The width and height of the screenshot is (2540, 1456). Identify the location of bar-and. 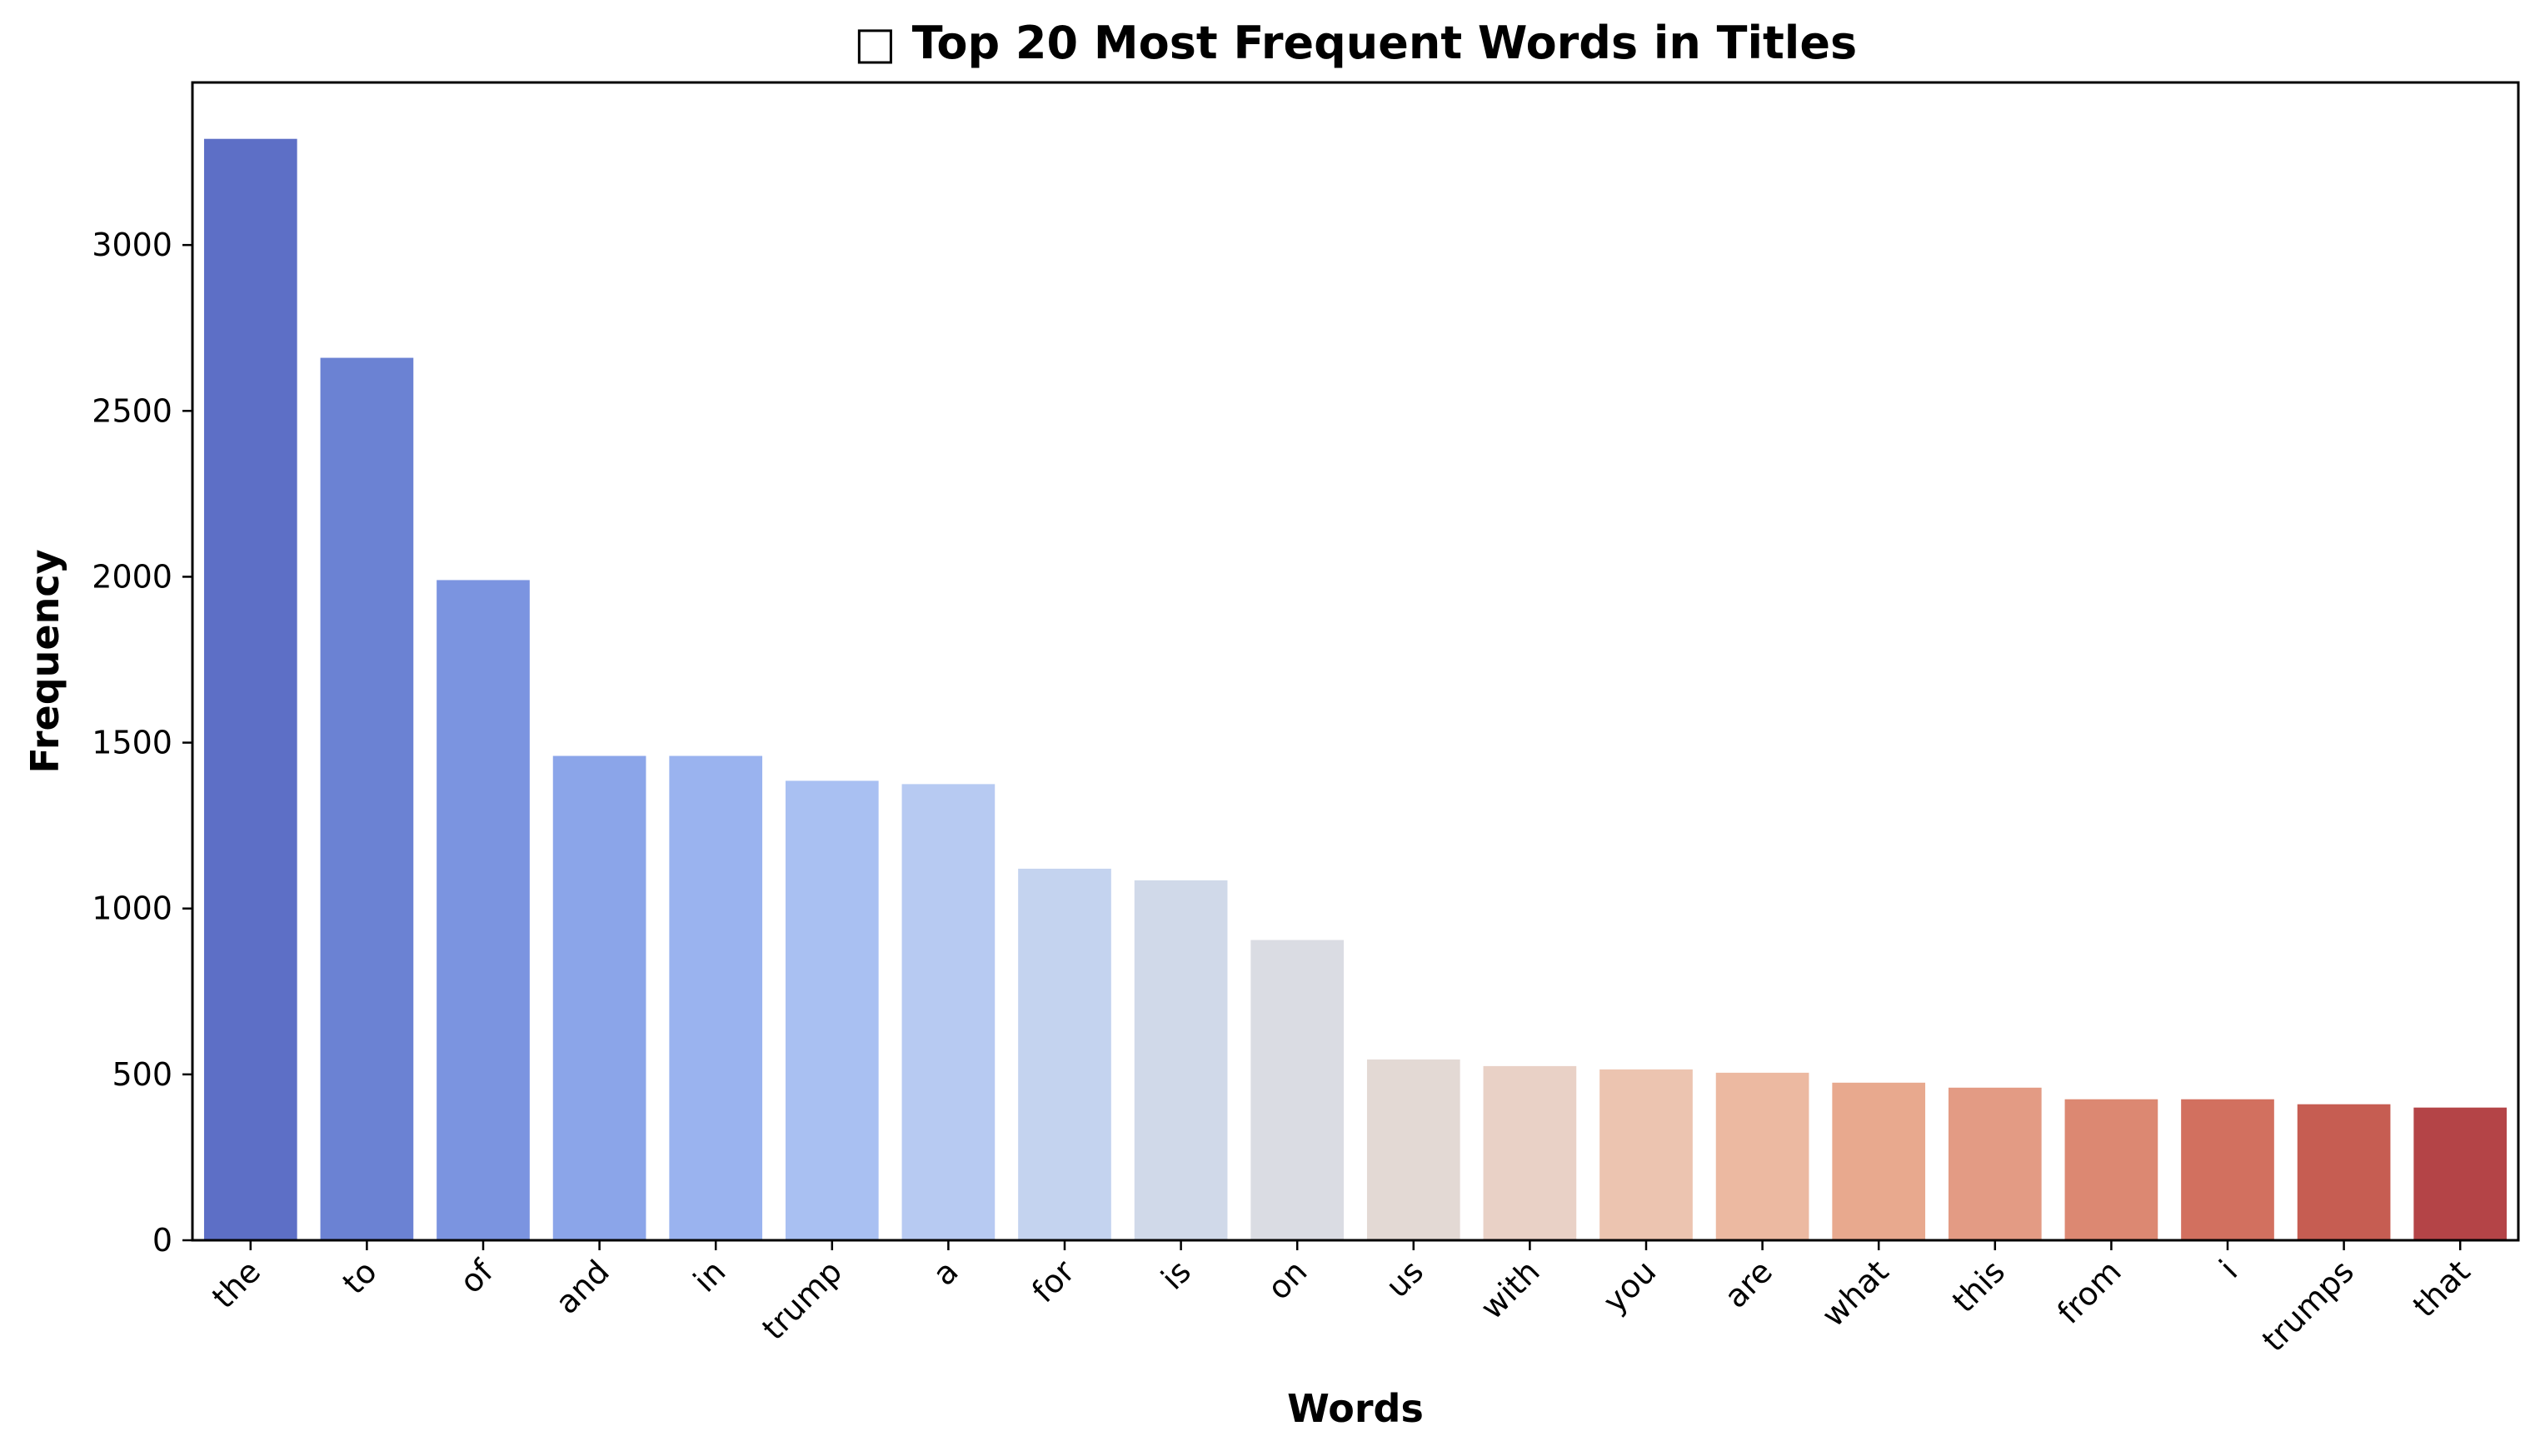
(599, 997).